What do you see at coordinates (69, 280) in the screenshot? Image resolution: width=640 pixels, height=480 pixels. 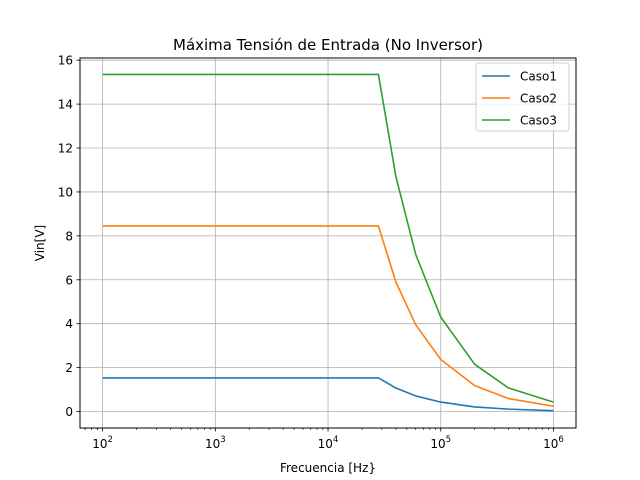 I see `y-tick-label: 6` at bounding box center [69, 280].